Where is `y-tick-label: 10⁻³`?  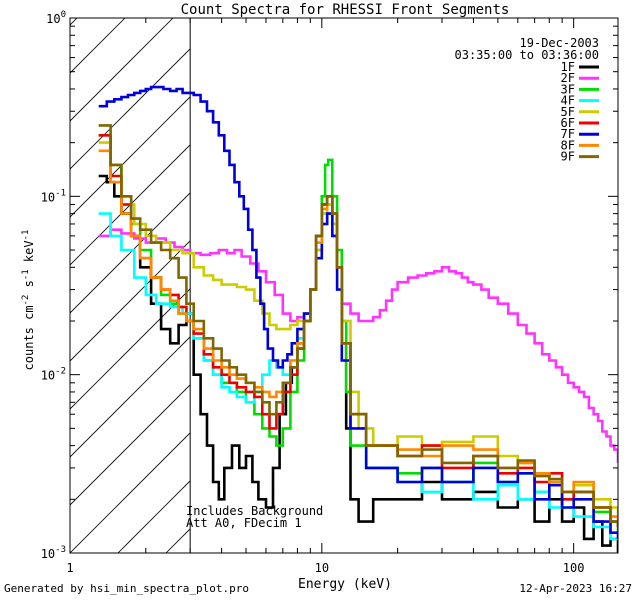
y-tick-label: 10⁻³ is located at coordinates (53, 553).